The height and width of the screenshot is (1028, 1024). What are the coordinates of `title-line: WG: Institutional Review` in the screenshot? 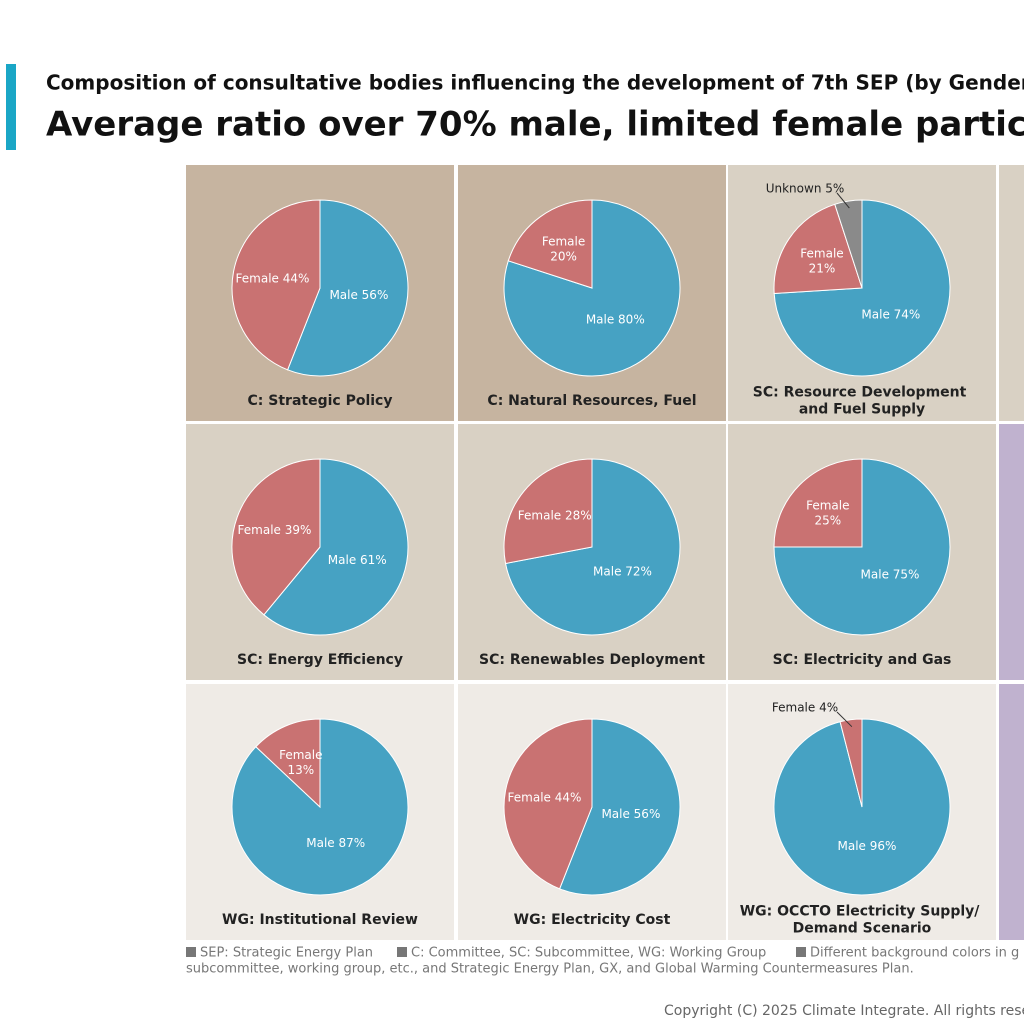 It's located at (320, 920).